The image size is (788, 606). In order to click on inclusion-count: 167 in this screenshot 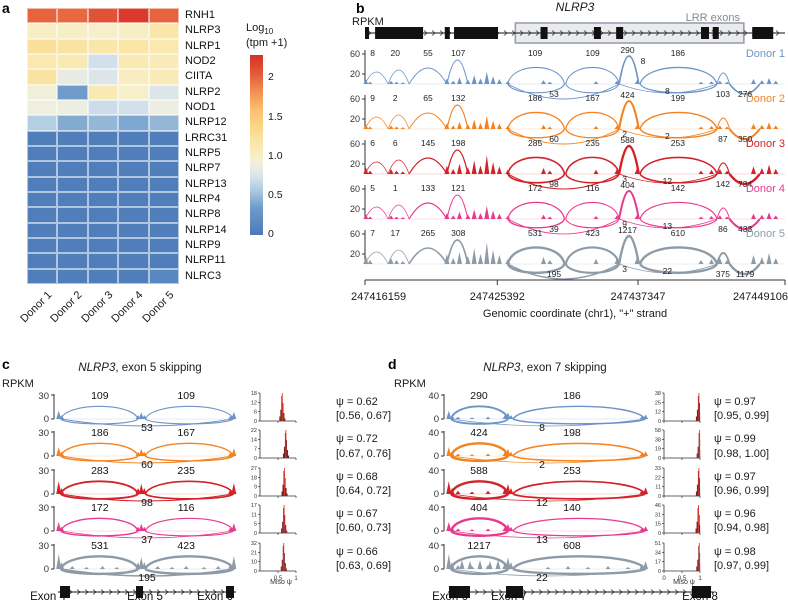, I will do `click(186, 433)`.